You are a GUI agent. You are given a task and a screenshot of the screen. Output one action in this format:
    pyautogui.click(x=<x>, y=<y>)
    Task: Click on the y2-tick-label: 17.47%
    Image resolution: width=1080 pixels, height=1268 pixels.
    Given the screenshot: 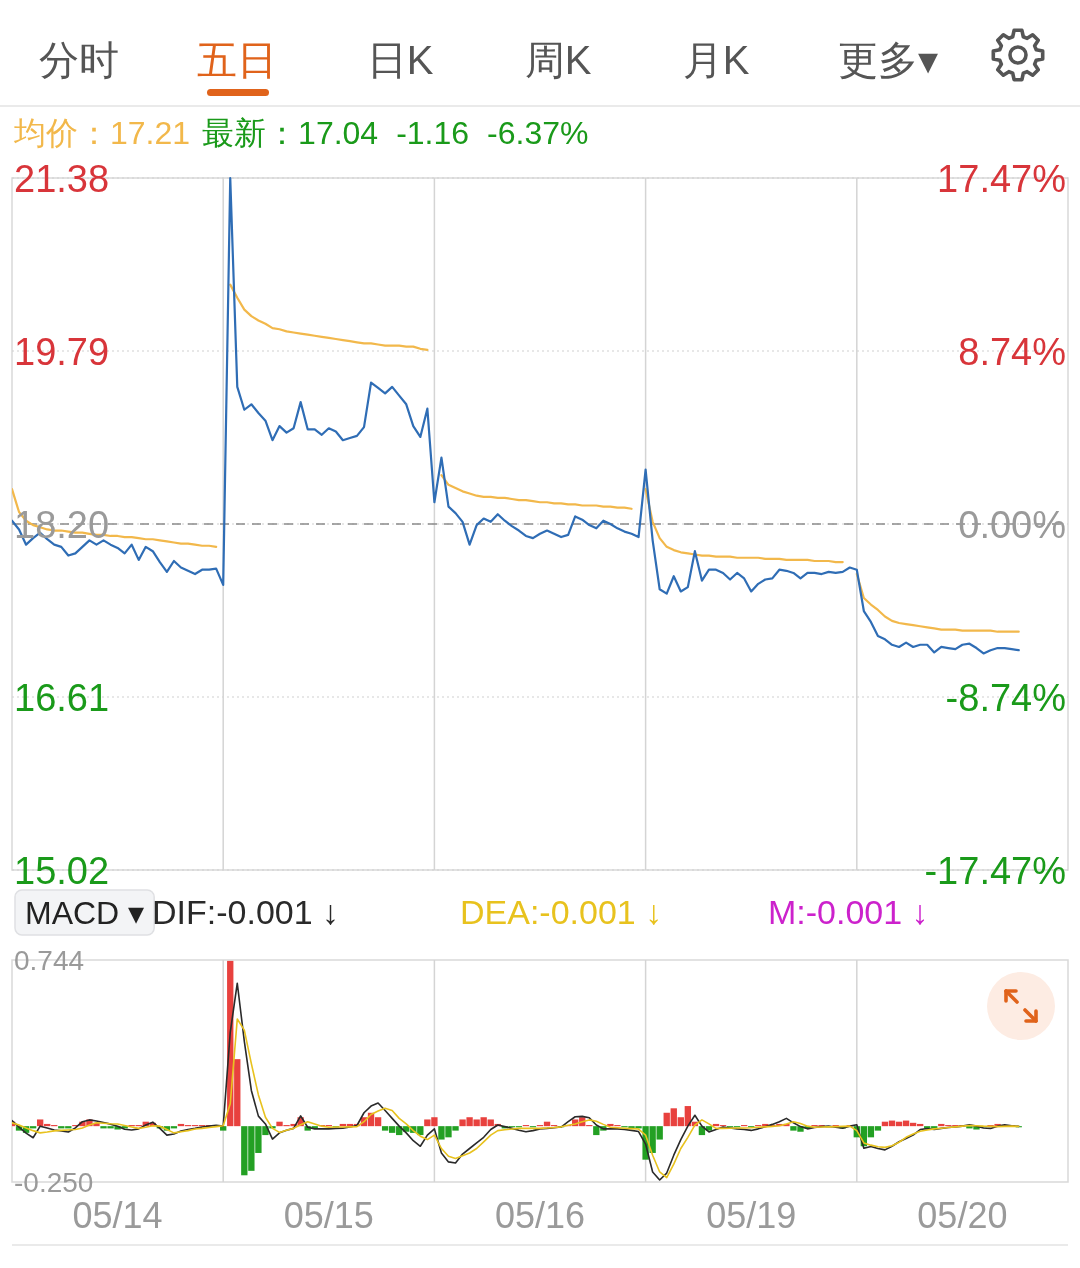 What is the action you would take?
    pyautogui.click(x=1001, y=178)
    